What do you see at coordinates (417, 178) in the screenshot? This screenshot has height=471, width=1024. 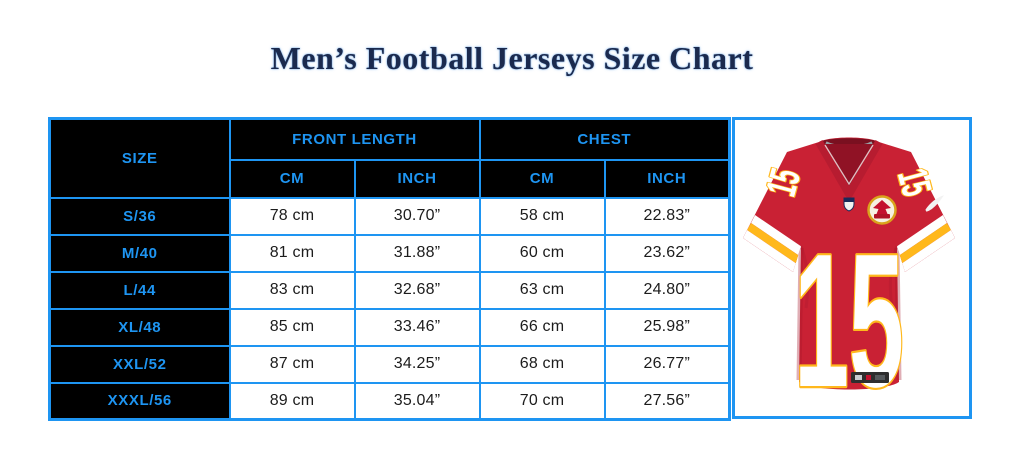 I see `sub-header-front-inch: INCH` at bounding box center [417, 178].